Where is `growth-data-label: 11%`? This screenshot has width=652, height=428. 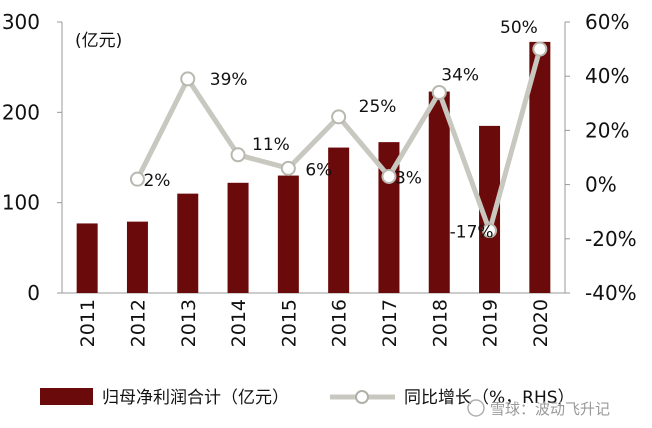 growth-data-label: 11% is located at coordinates (271, 145).